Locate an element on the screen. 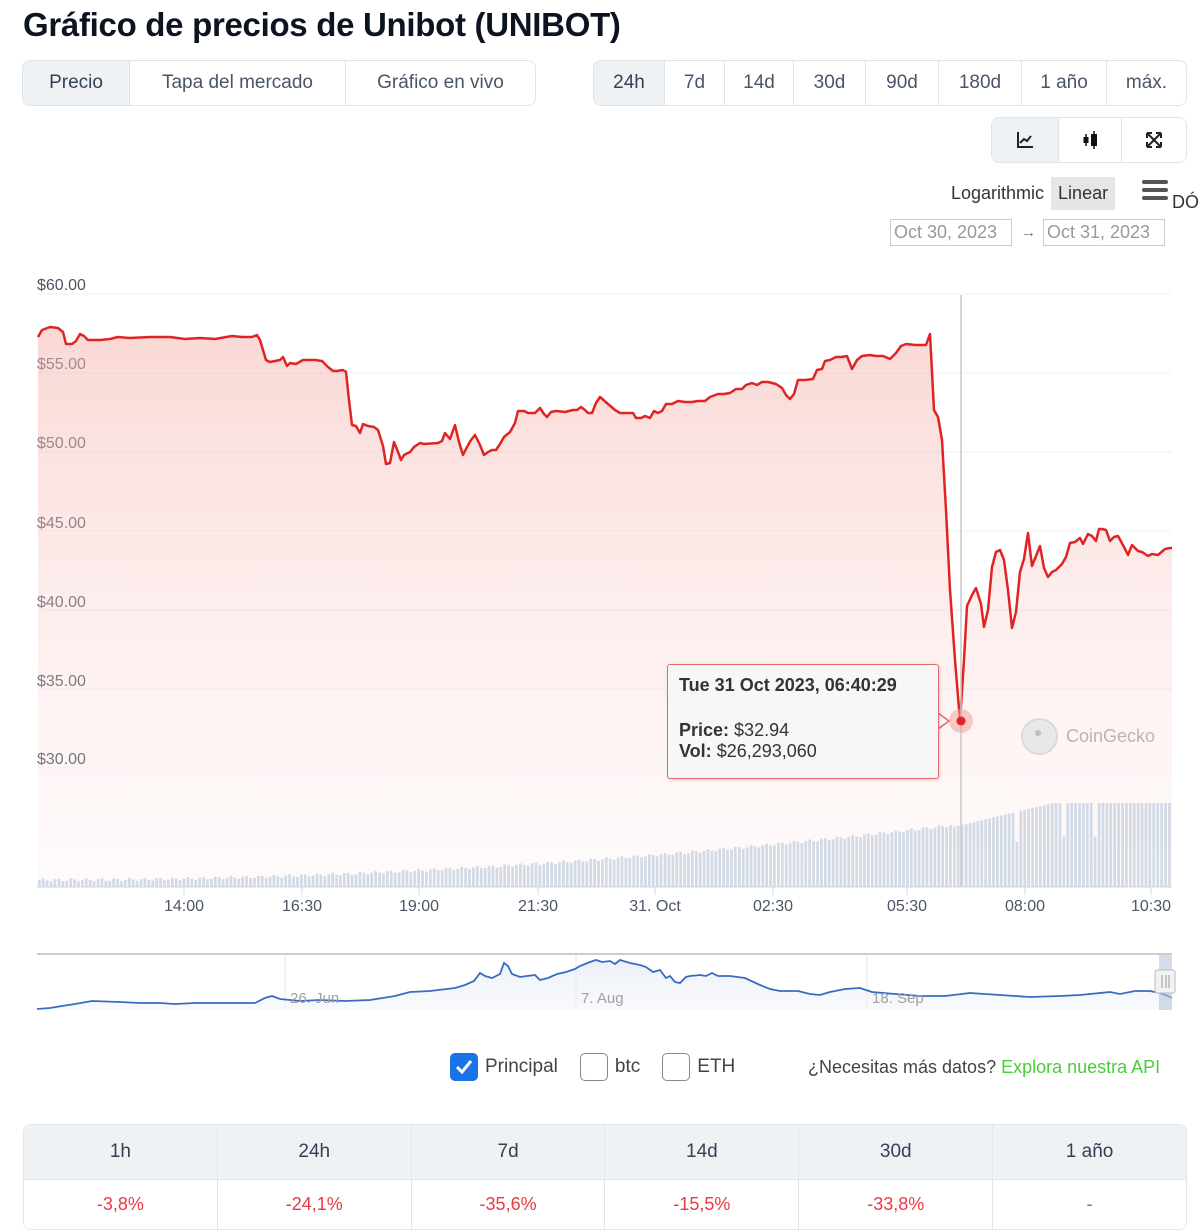 This screenshot has width=1200, height=1232. navigator-label: 18. Sep is located at coordinates (898, 998).